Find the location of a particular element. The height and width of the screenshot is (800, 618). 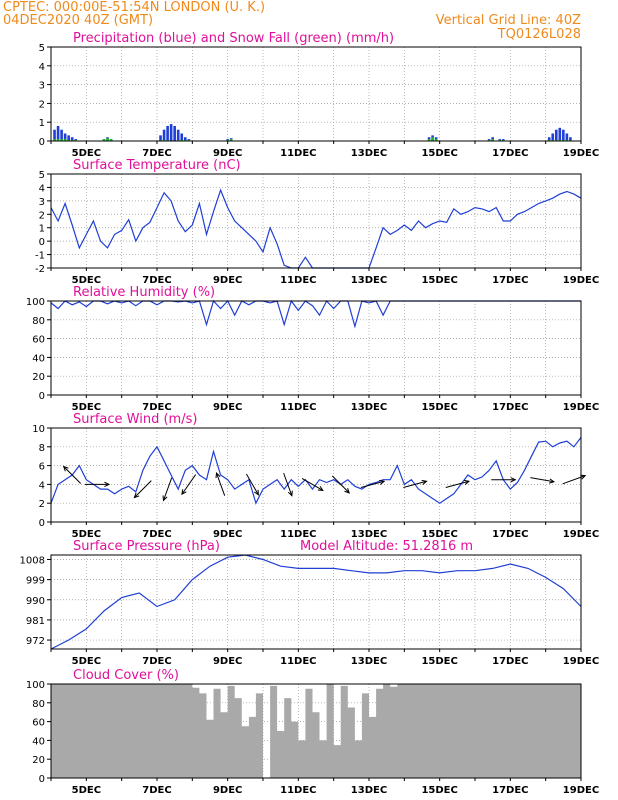

panel-title: Relative Humidity (%) is located at coordinates (144, 292).